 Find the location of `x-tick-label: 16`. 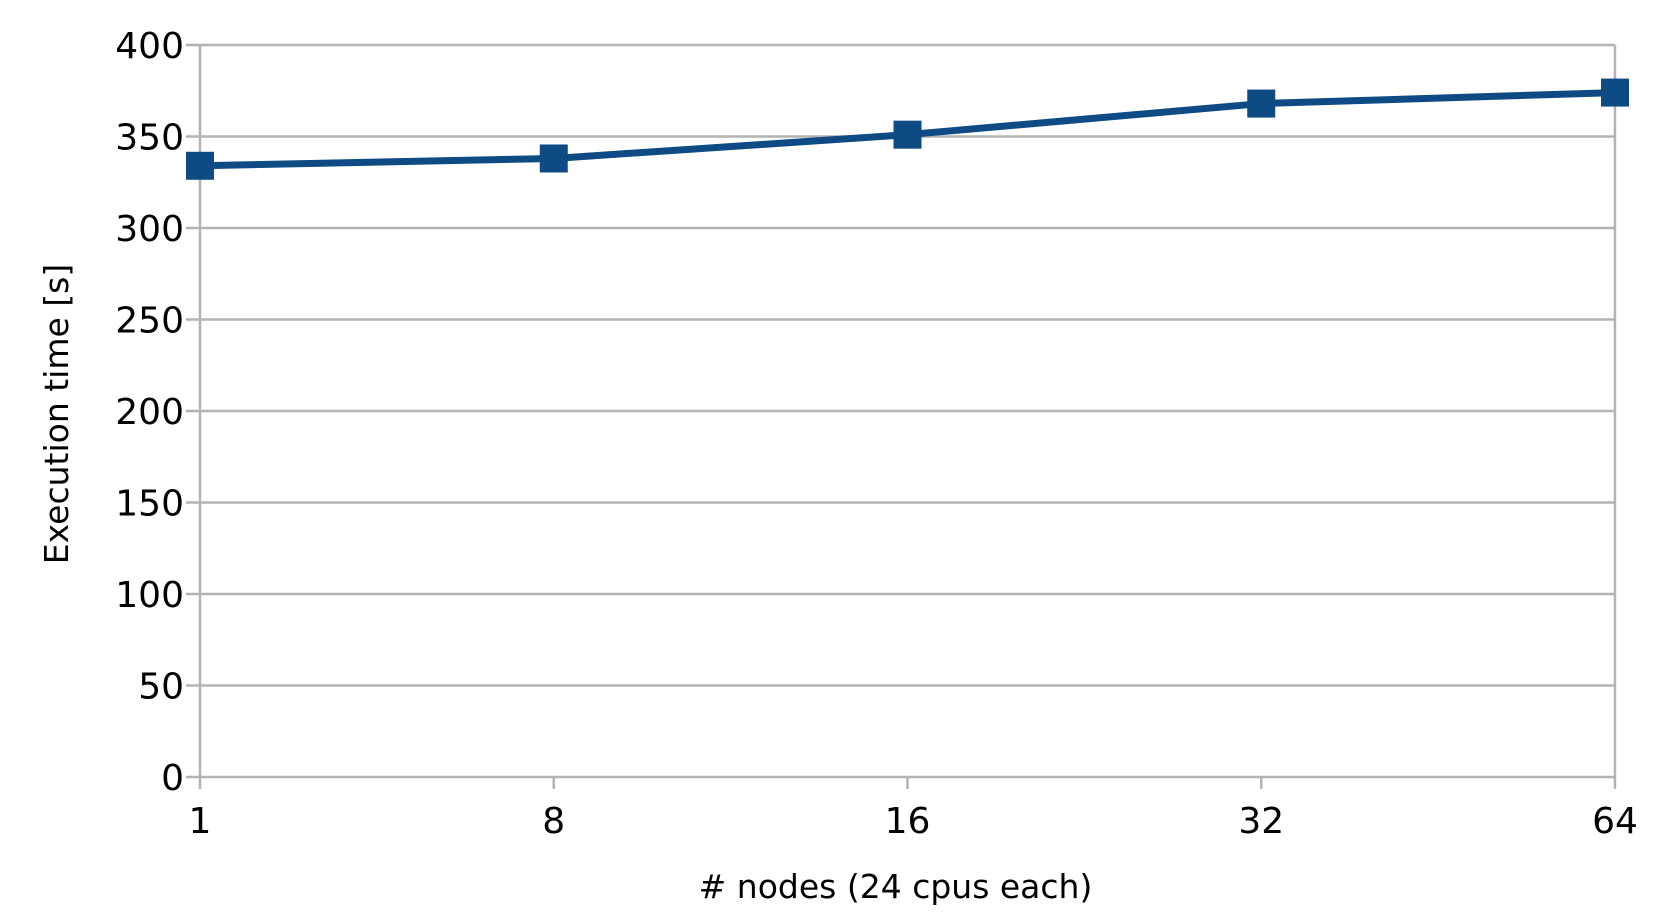

x-tick-label: 16 is located at coordinates (908, 821).